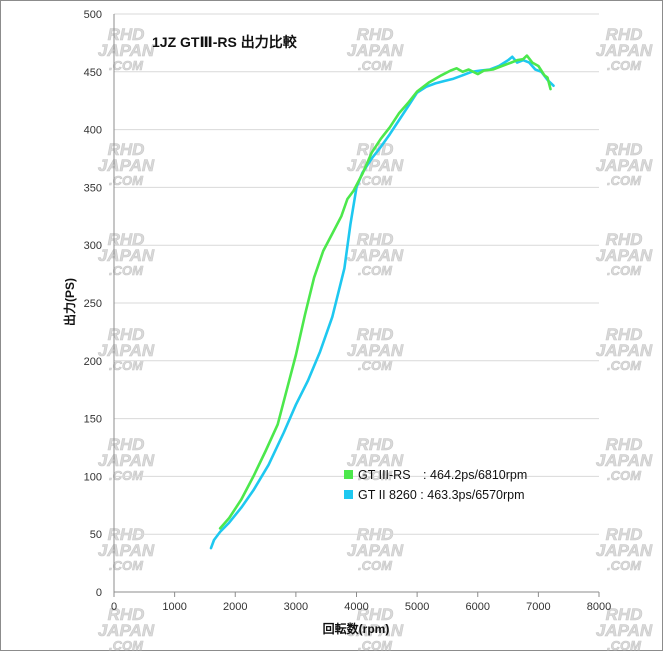 The width and height of the screenshot is (663, 651). I want to click on y-tick-label: 100, so click(93, 477).